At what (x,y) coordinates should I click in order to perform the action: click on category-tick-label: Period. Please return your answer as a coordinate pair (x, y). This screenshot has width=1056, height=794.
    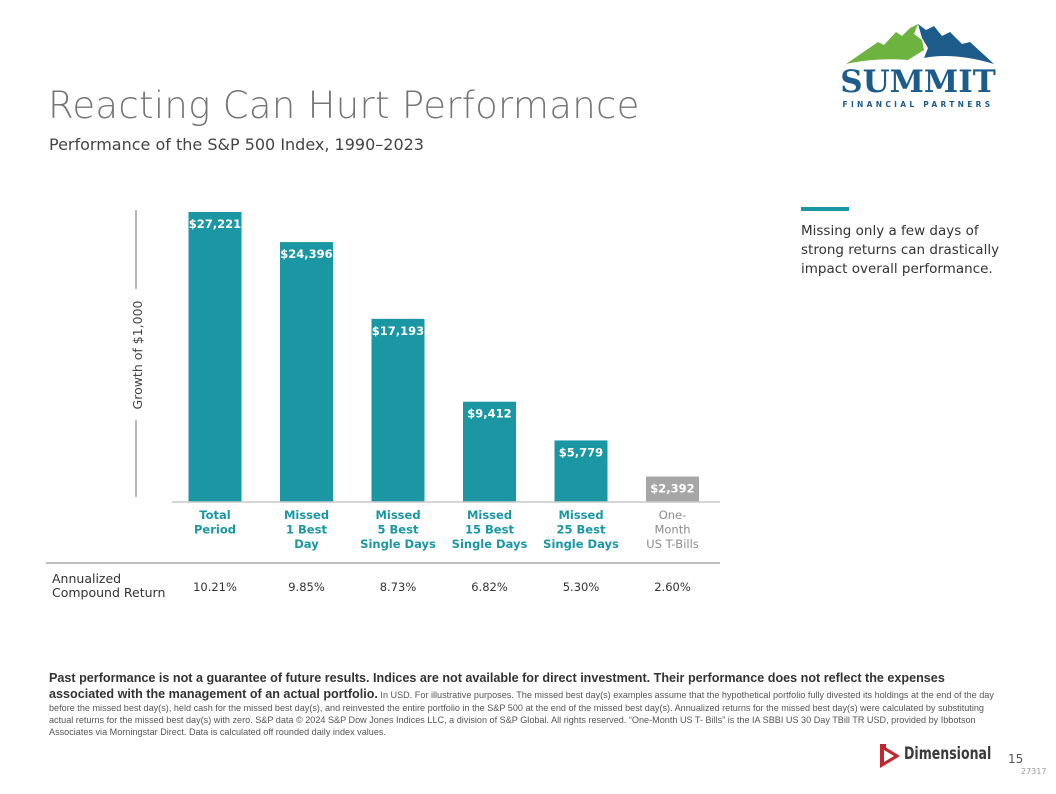
    Looking at the image, I should click on (215, 530).